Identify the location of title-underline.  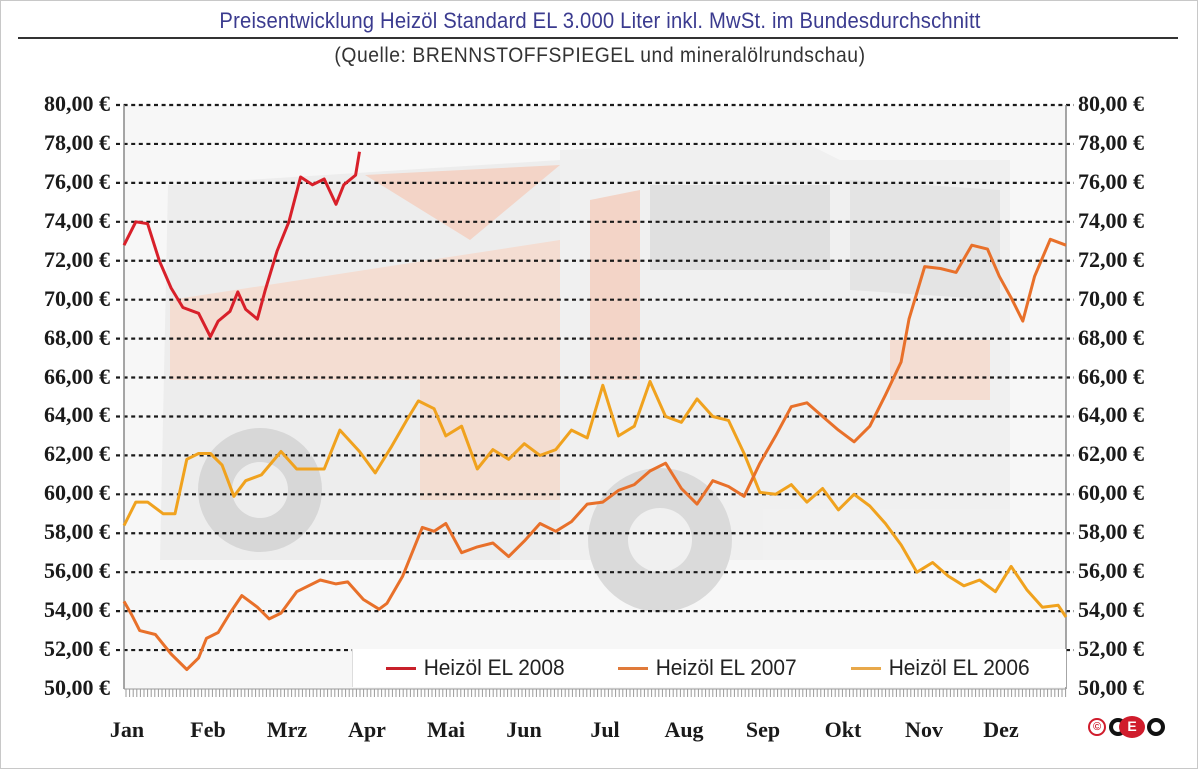
(598, 38).